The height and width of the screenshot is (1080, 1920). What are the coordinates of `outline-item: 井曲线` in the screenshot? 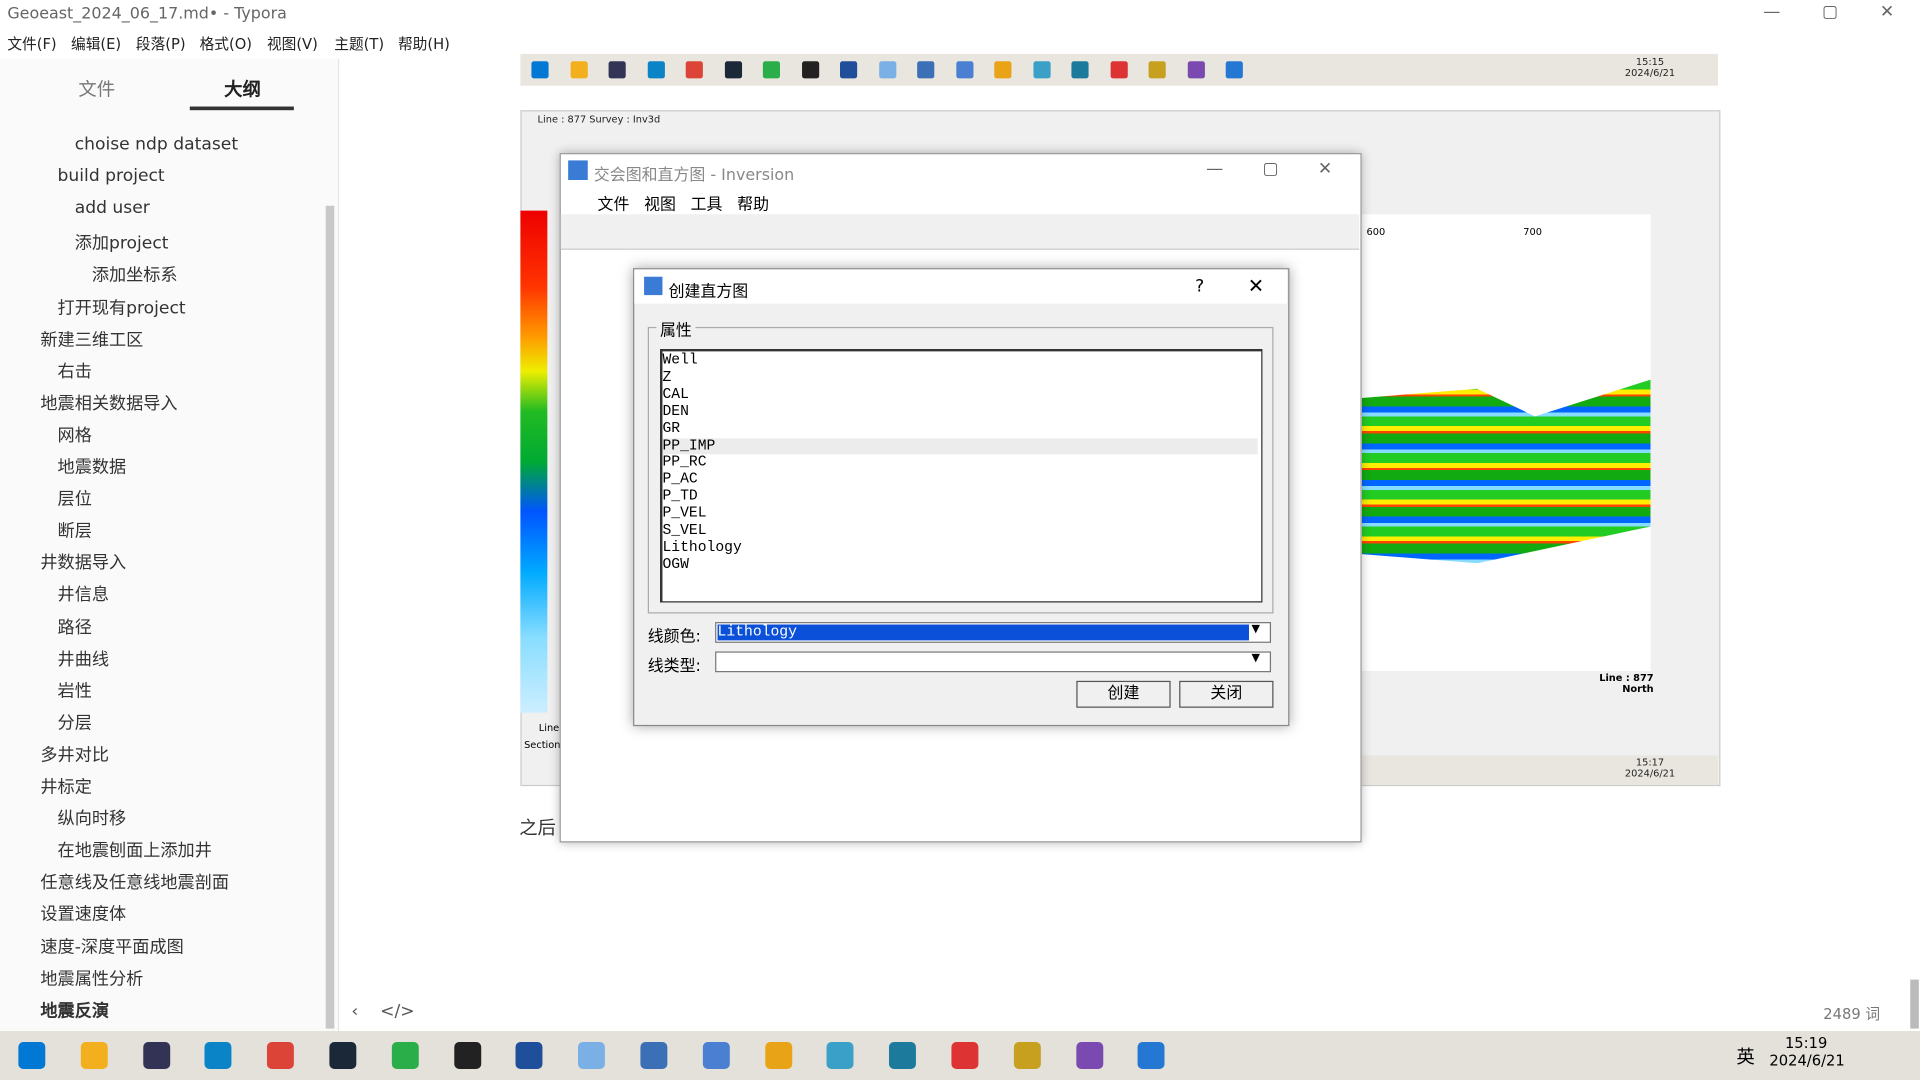 It's located at (83, 659).